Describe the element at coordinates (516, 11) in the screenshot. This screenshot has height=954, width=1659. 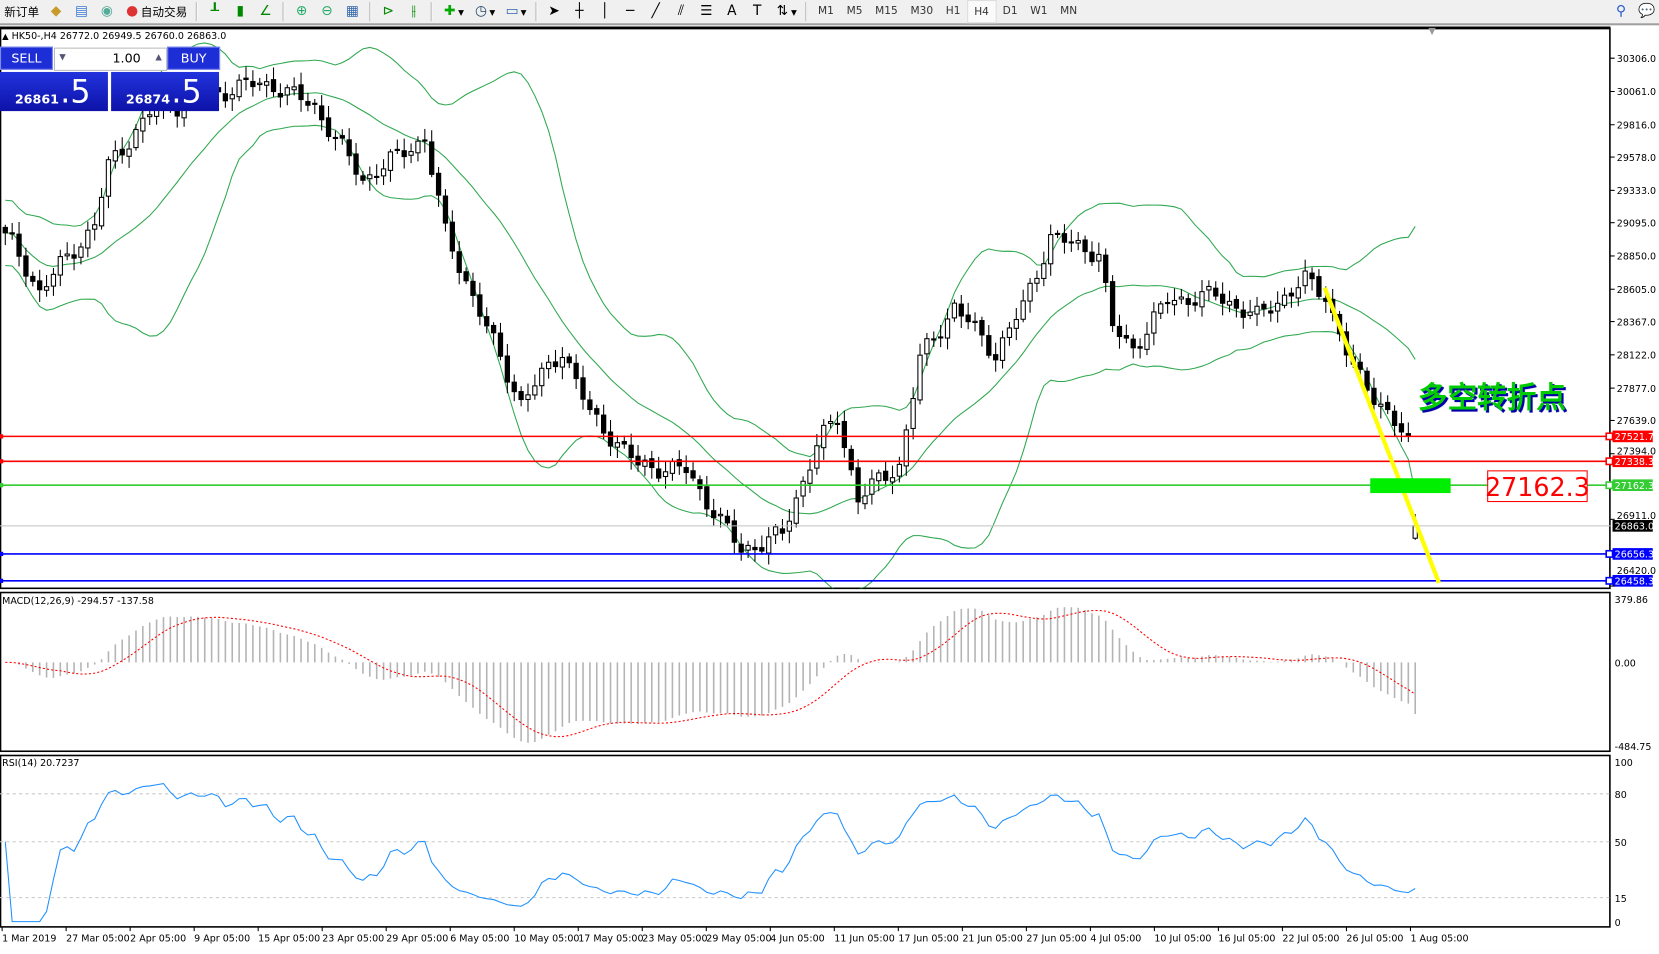
I see `templates-icon: ▭ ▾` at that location.